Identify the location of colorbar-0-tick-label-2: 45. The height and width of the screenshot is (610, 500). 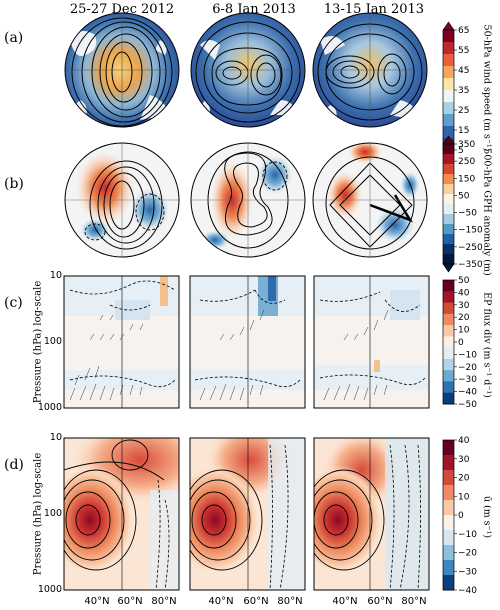
(463, 71).